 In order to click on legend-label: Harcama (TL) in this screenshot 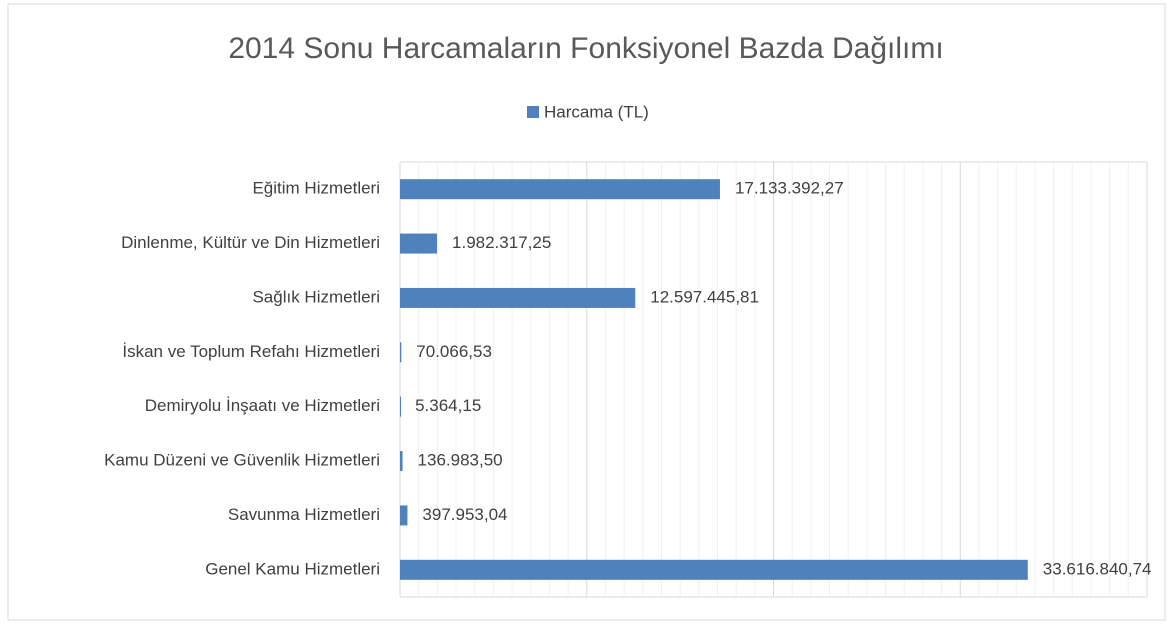, I will do `click(596, 111)`.